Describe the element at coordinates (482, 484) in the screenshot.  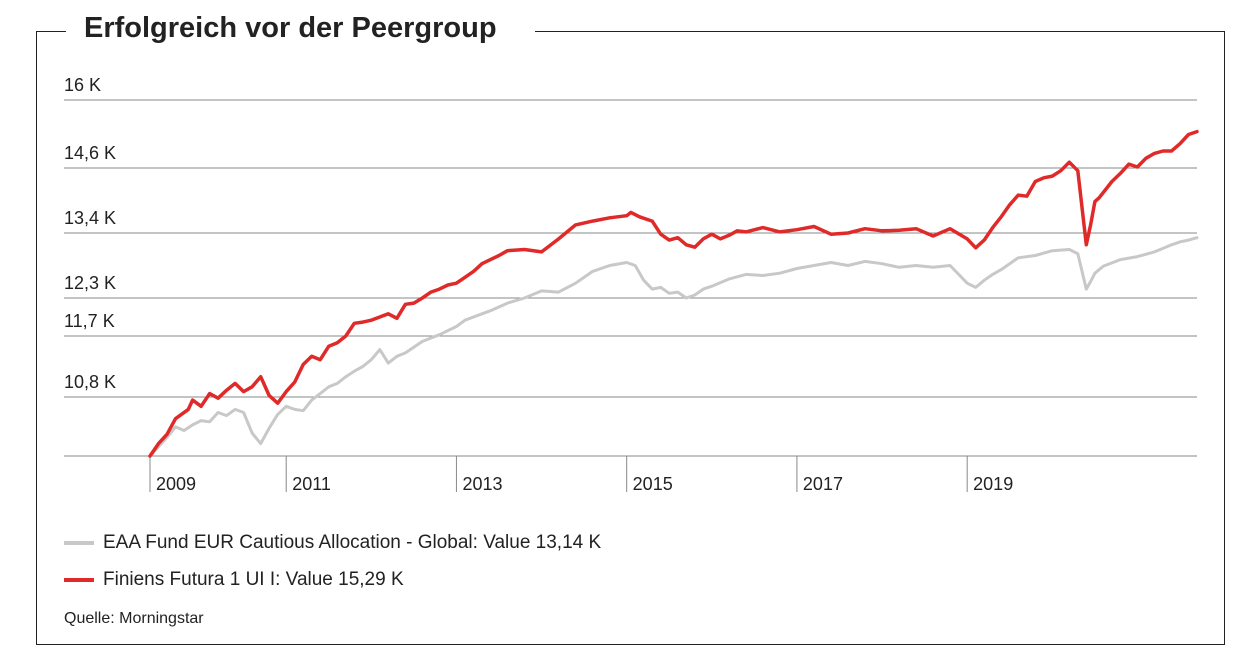
I see `x-tick-label: 2013` at that location.